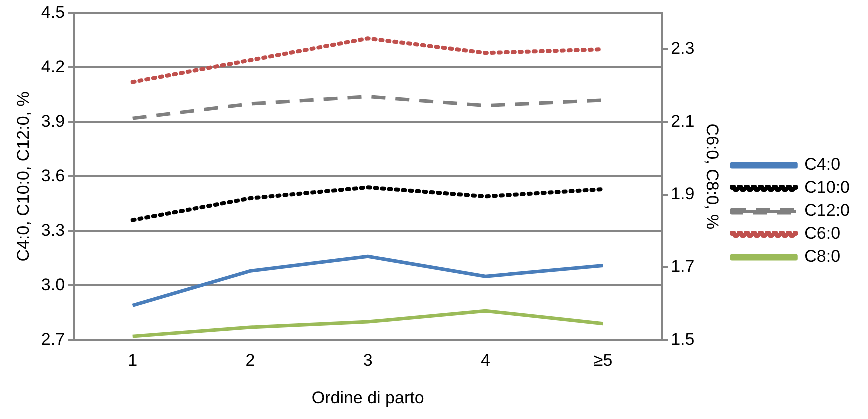 The width and height of the screenshot is (868, 419). What do you see at coordinates (683, 194) in the screenshot?
I see `y2-tick-label: 1.9` at bounding box center [683, 194].